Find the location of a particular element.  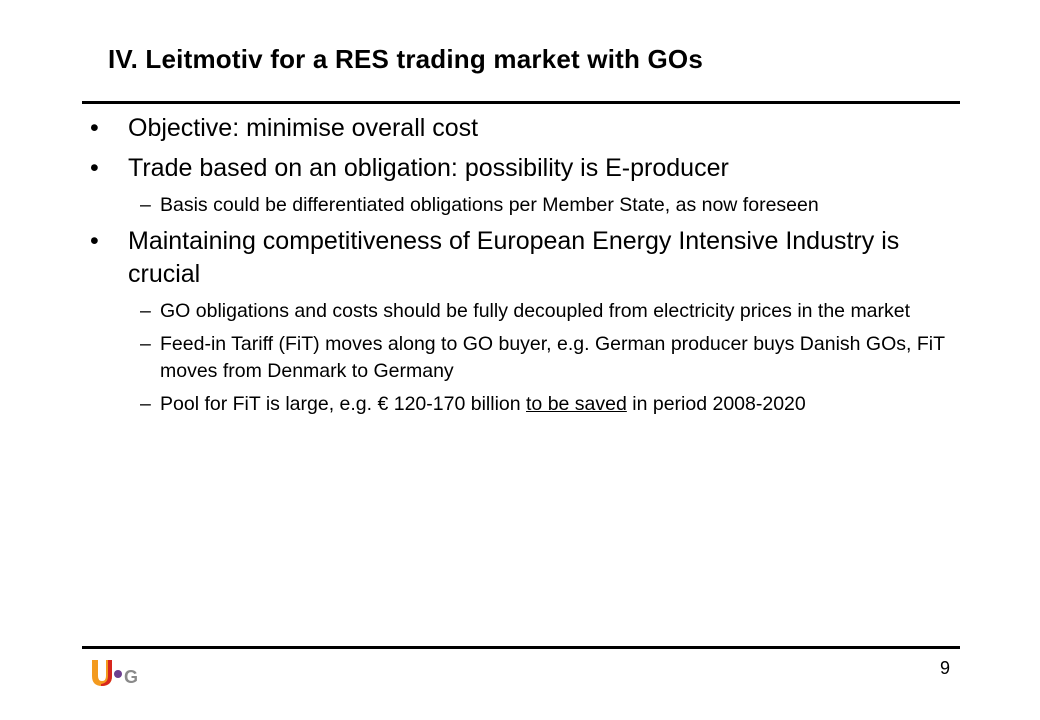

sub-bullet-text-end: in period 2008-2020 is located at coordinates (716, 404).